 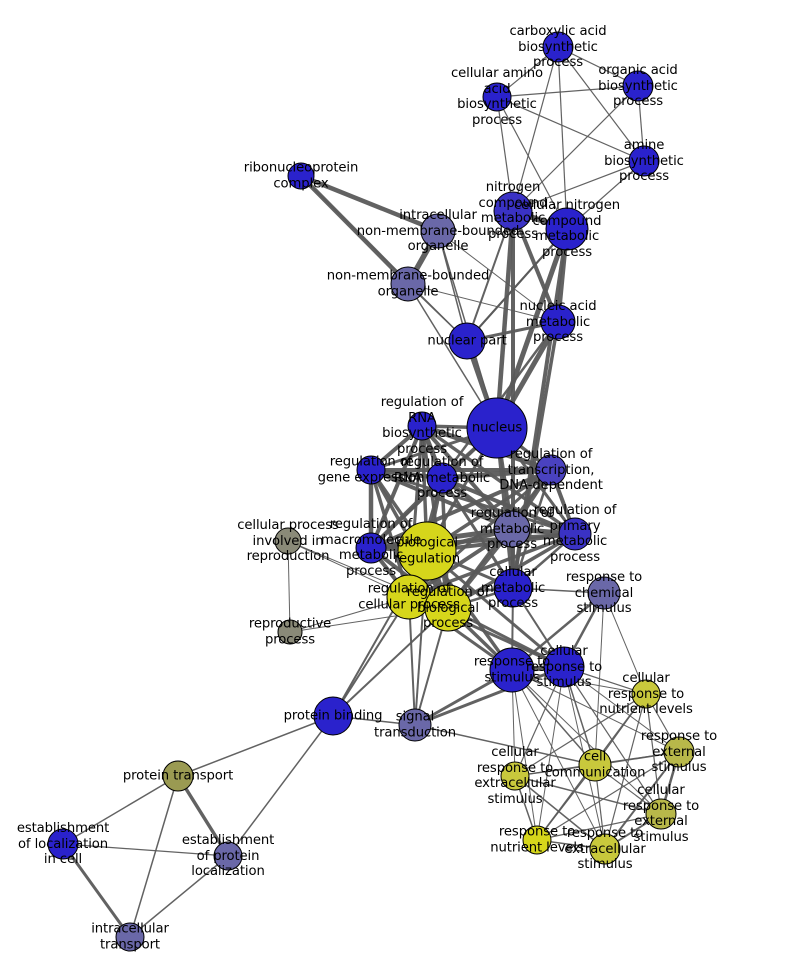 I want to click on network-node-carboxylic_acid_bios, so click(x=558, y=47).